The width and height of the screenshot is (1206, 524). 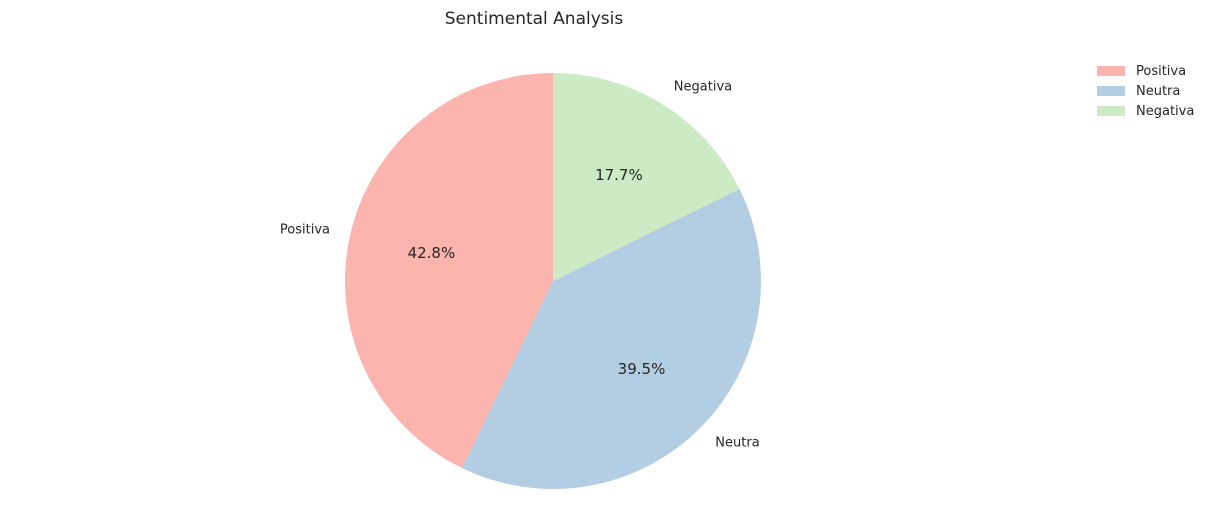 What do you see at coordinates (1165, 111) in the screenshot?
I see `legend-label: Negativa` at bounding box center [1165, 111].